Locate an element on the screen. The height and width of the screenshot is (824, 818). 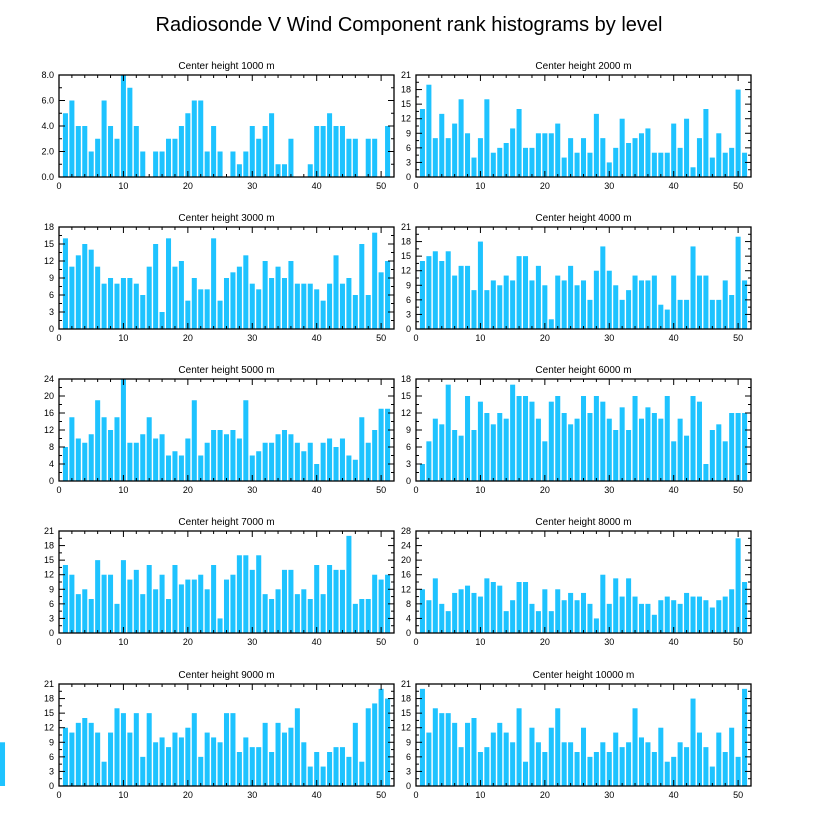
y-tick-label: 15 is located at coordinates (49, 560).